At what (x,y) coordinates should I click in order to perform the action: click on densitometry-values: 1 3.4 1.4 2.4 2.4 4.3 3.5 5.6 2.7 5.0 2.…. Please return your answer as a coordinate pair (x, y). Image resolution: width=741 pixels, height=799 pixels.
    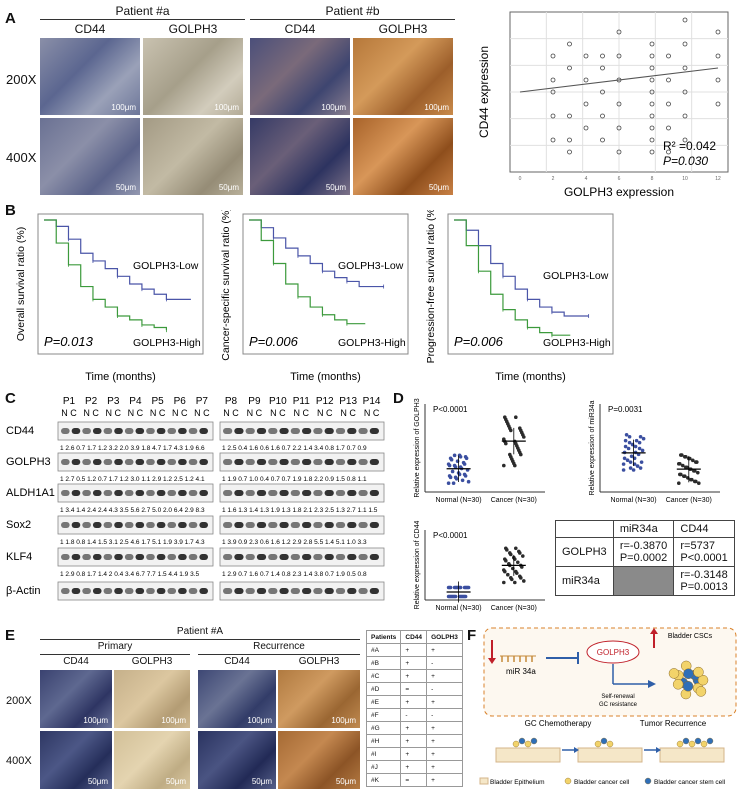
    Looking at the image, I should click on (132, 510).